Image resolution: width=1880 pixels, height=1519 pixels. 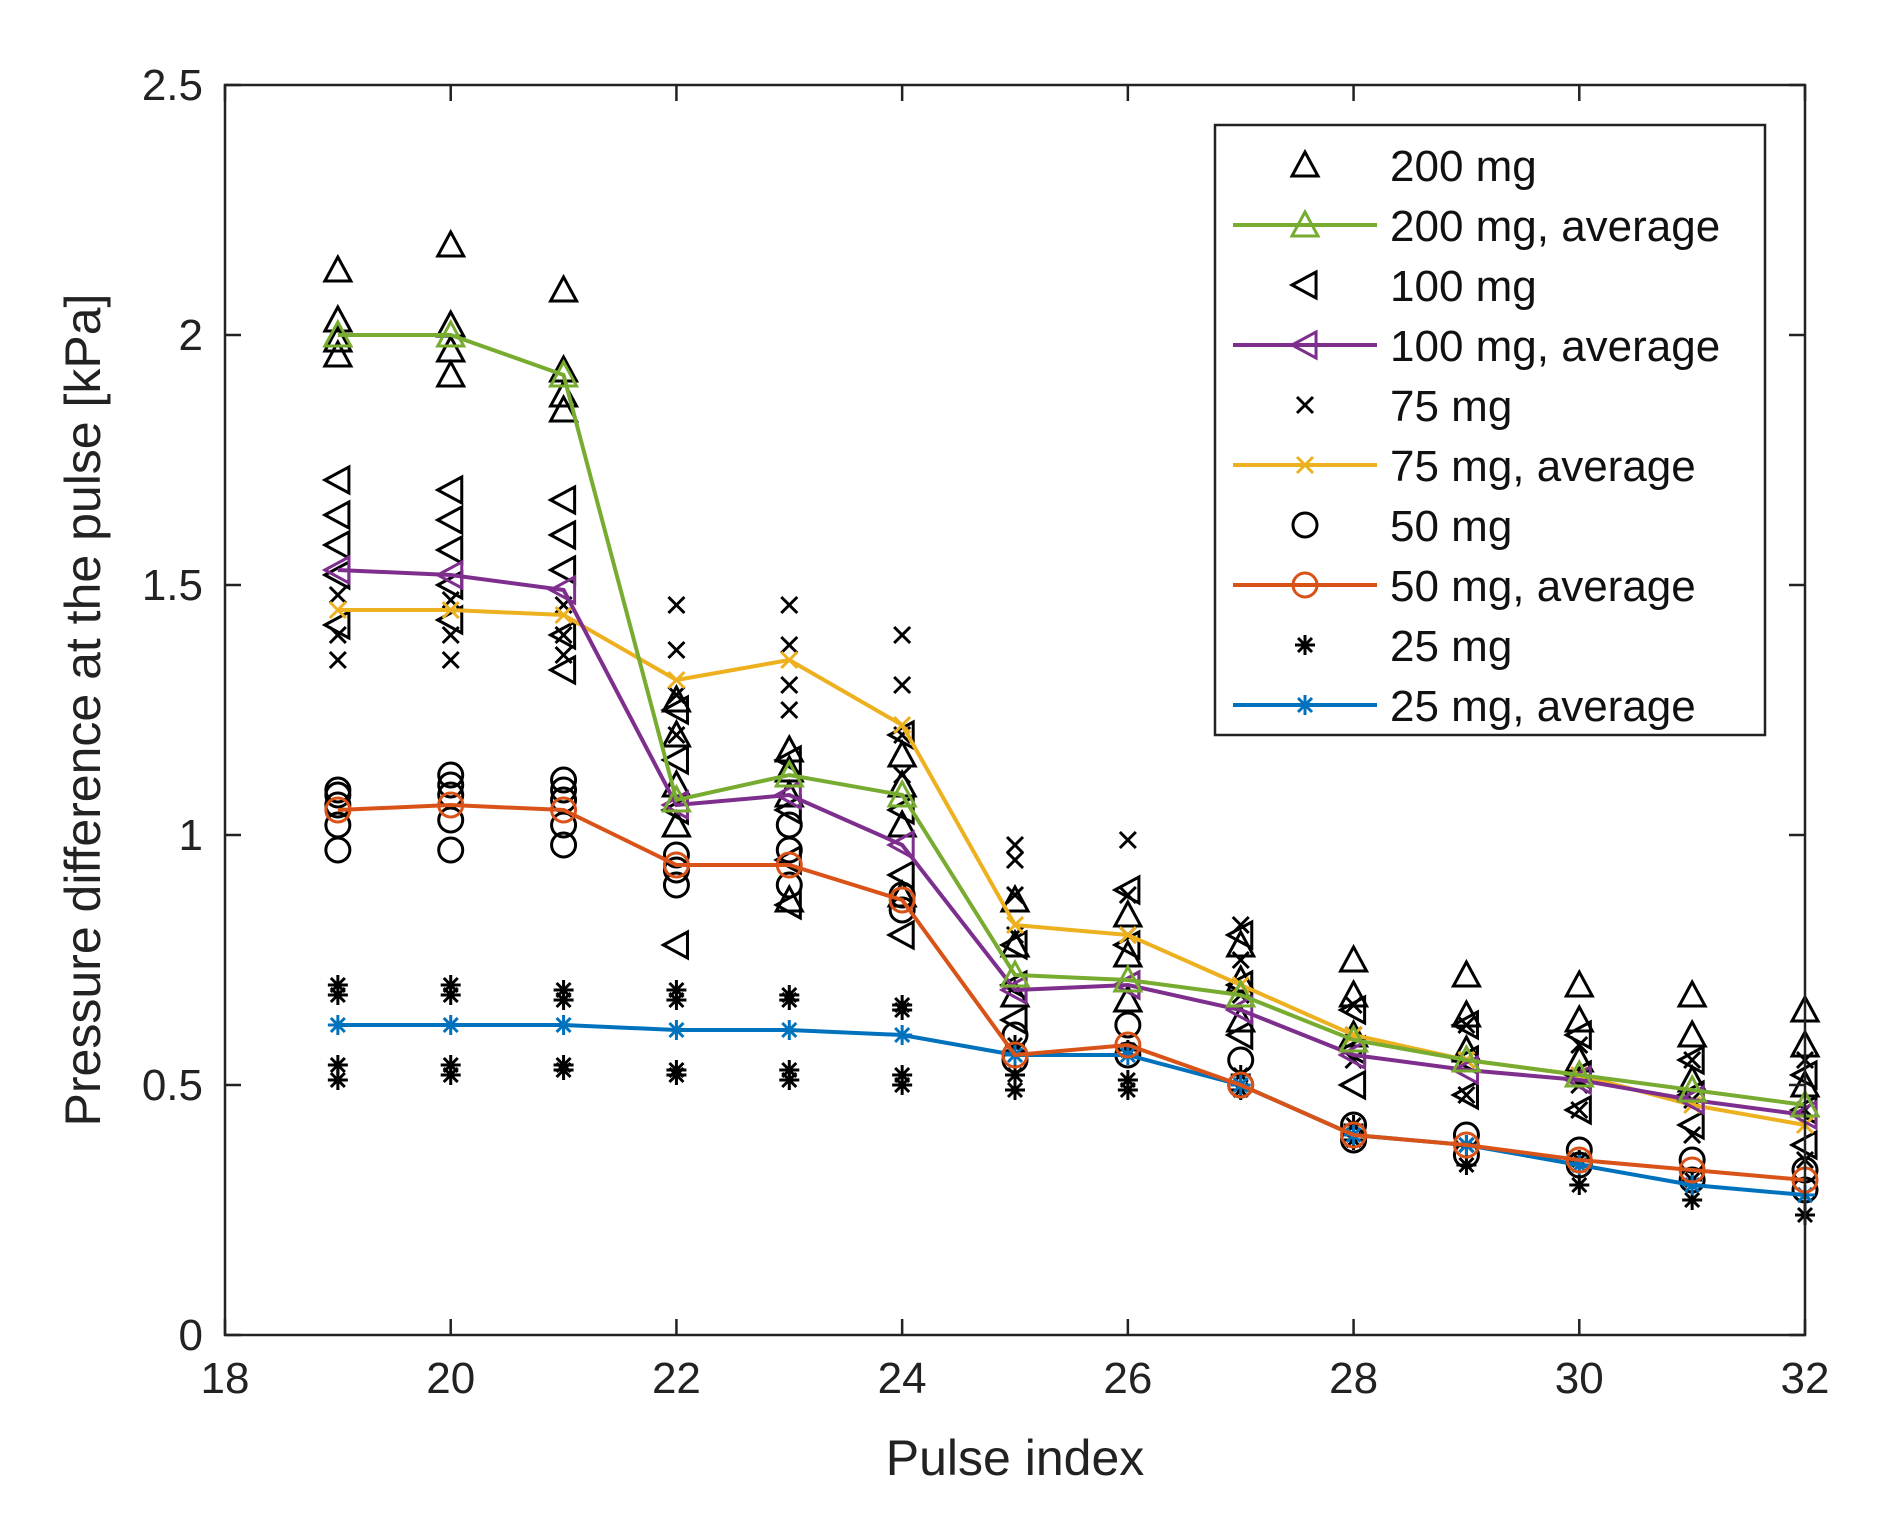 I want to click on legend-label: 25 mg, so click(x=1451, y=646).